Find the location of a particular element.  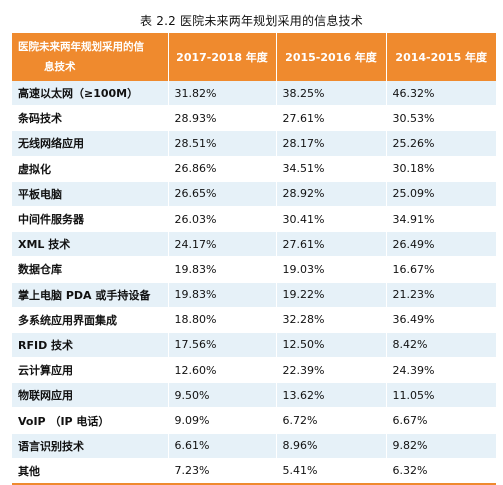

row-technology-name: XML 技术 is located at coordinates (90, 244).